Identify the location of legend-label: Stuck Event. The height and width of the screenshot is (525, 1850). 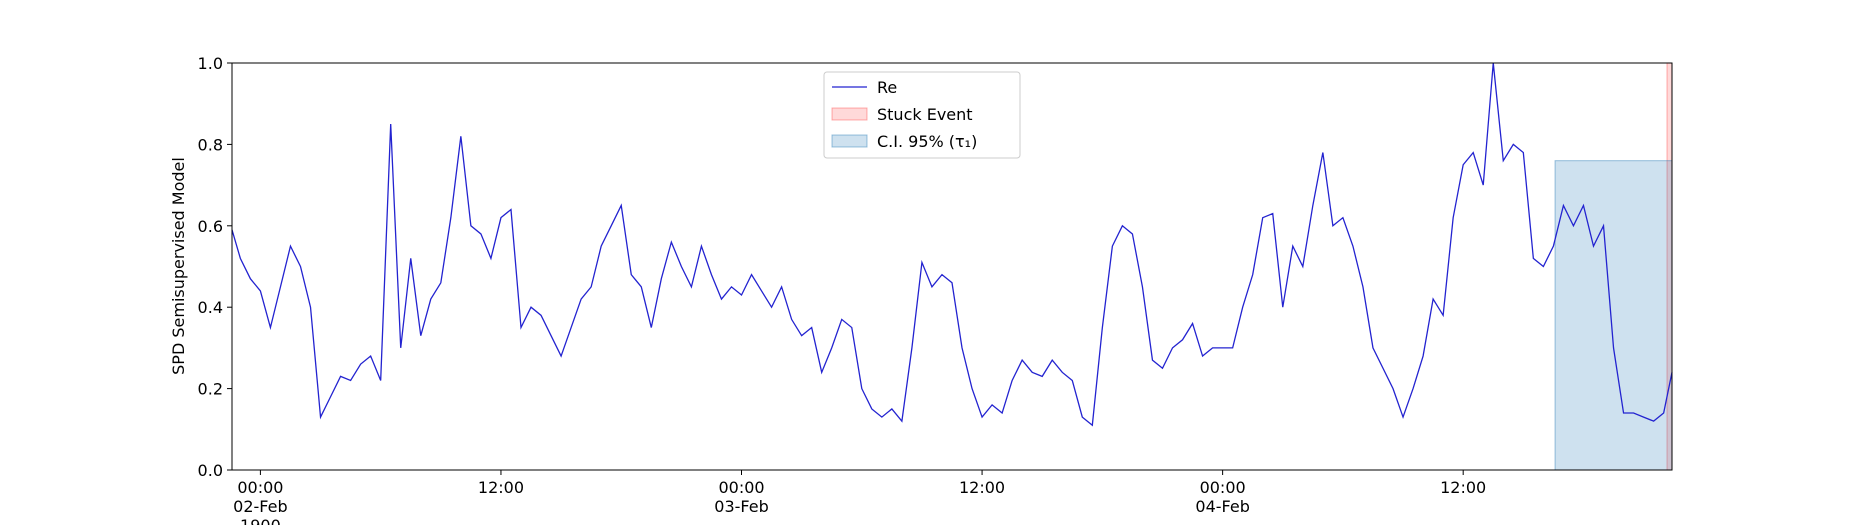
(925, 114).